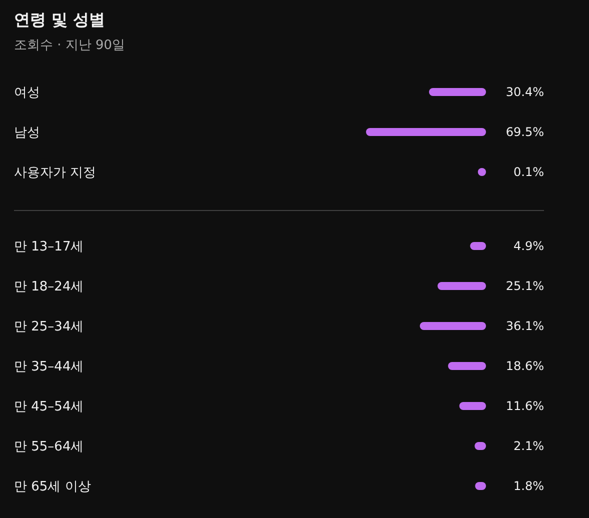 This screenshot has width=589, height=518. Describe the element at coordinates (70, 45) in the screenshot. I see `text: 조회수 · 지난 90일` at that location.